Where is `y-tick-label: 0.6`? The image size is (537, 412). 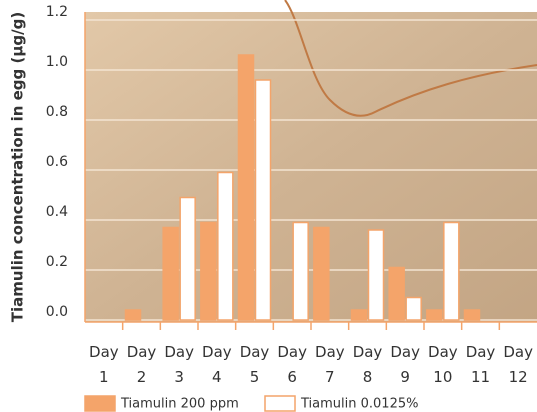
y-tick-label: 0.6 is located at coordinates (57, 162).